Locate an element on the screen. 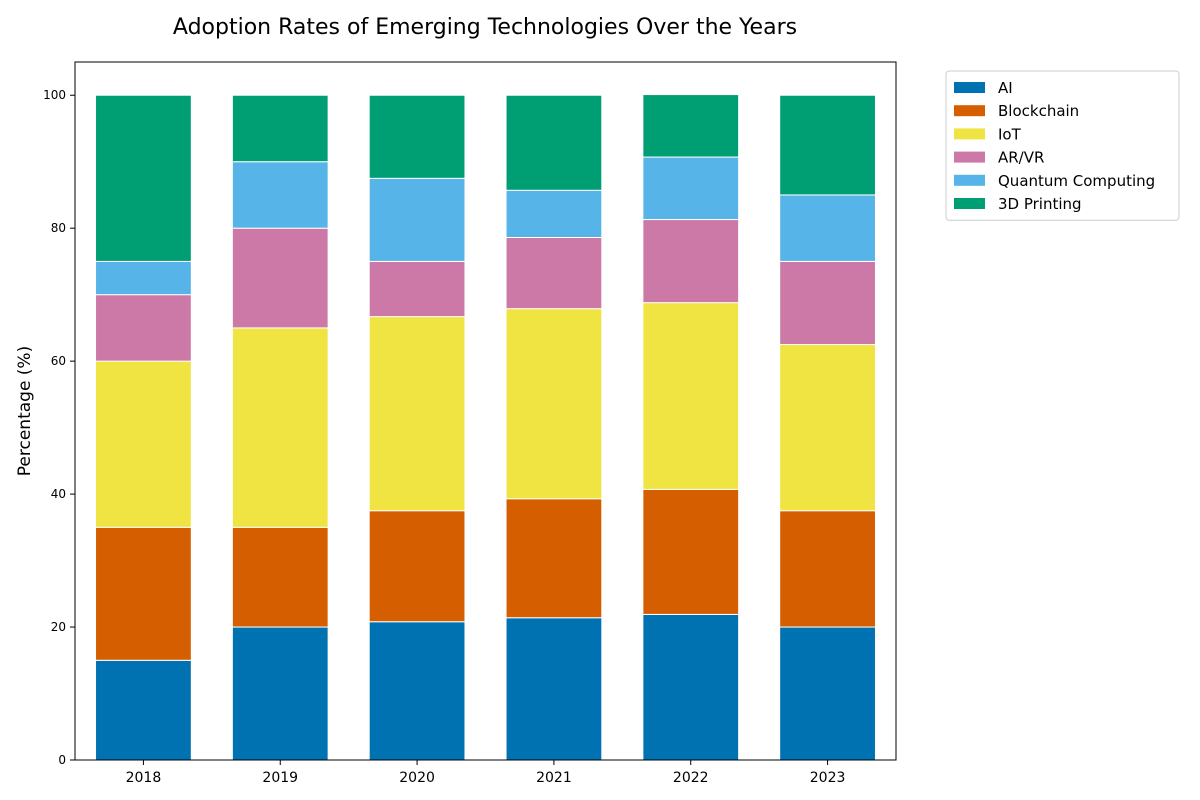 This screenshot has height=800, width=1200. legend-label-ai: AI is located at coordinates (1005, 88).